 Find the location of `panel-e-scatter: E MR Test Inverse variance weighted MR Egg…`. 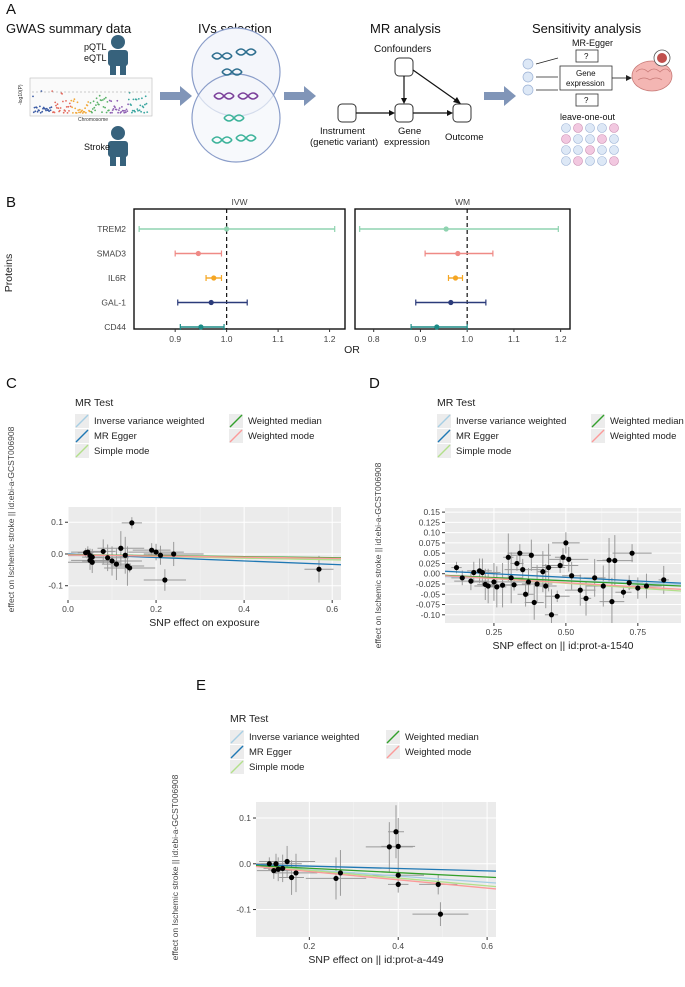

panel-e-scatter: E MR Test Inverse variance weighted MR Egg… is located at coordinates (333, 821).